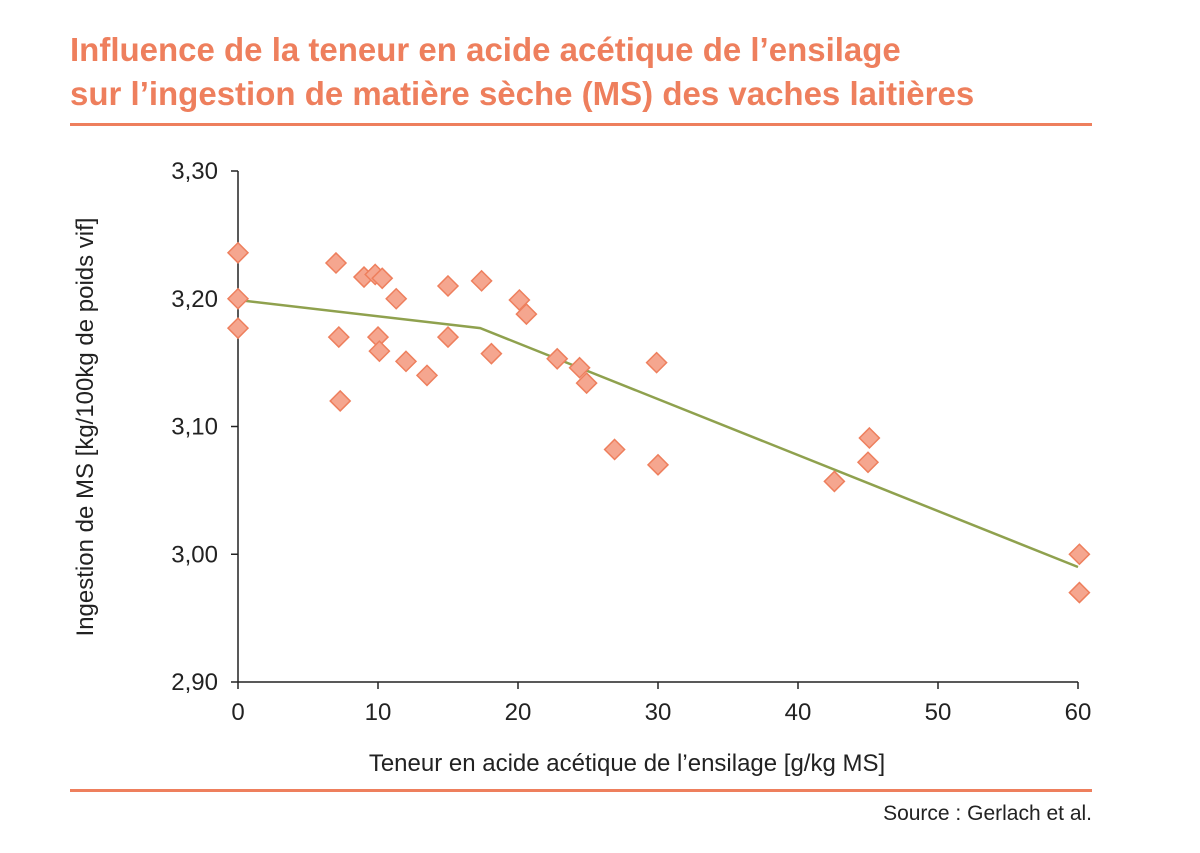  I want to click on footer-divider, so click(581, 790).